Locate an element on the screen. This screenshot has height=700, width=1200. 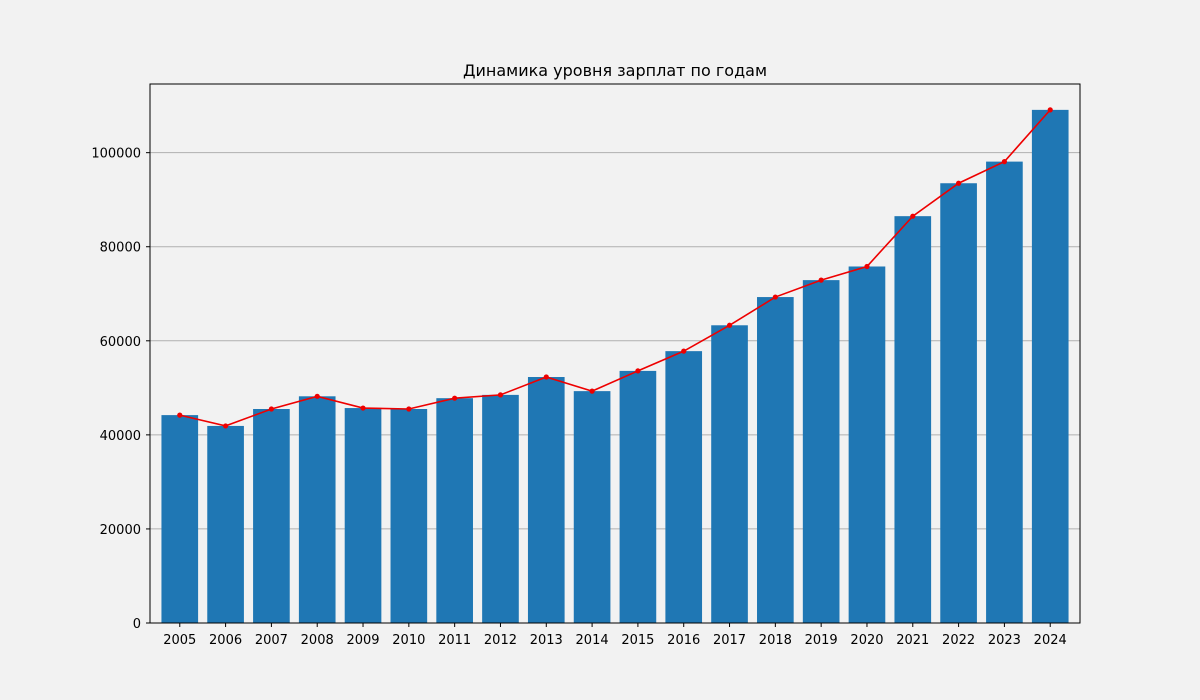
bar-2021 is located at coordinates (913, 419).